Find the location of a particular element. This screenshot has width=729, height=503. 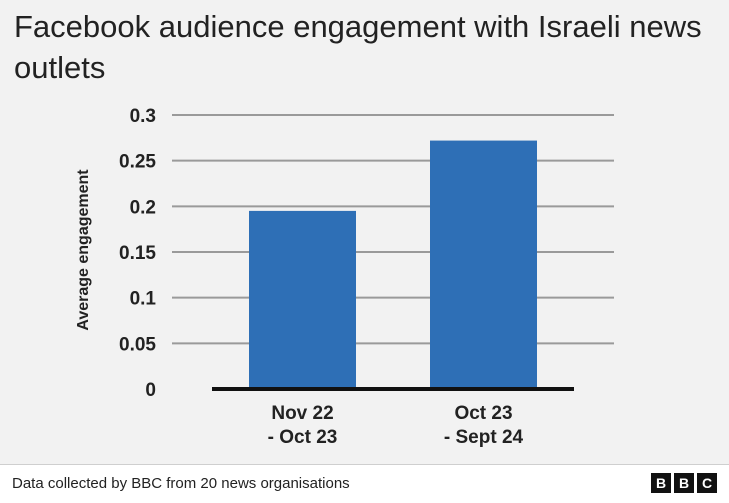

bbc-logo: B B C is located at coordinates (684, 483).